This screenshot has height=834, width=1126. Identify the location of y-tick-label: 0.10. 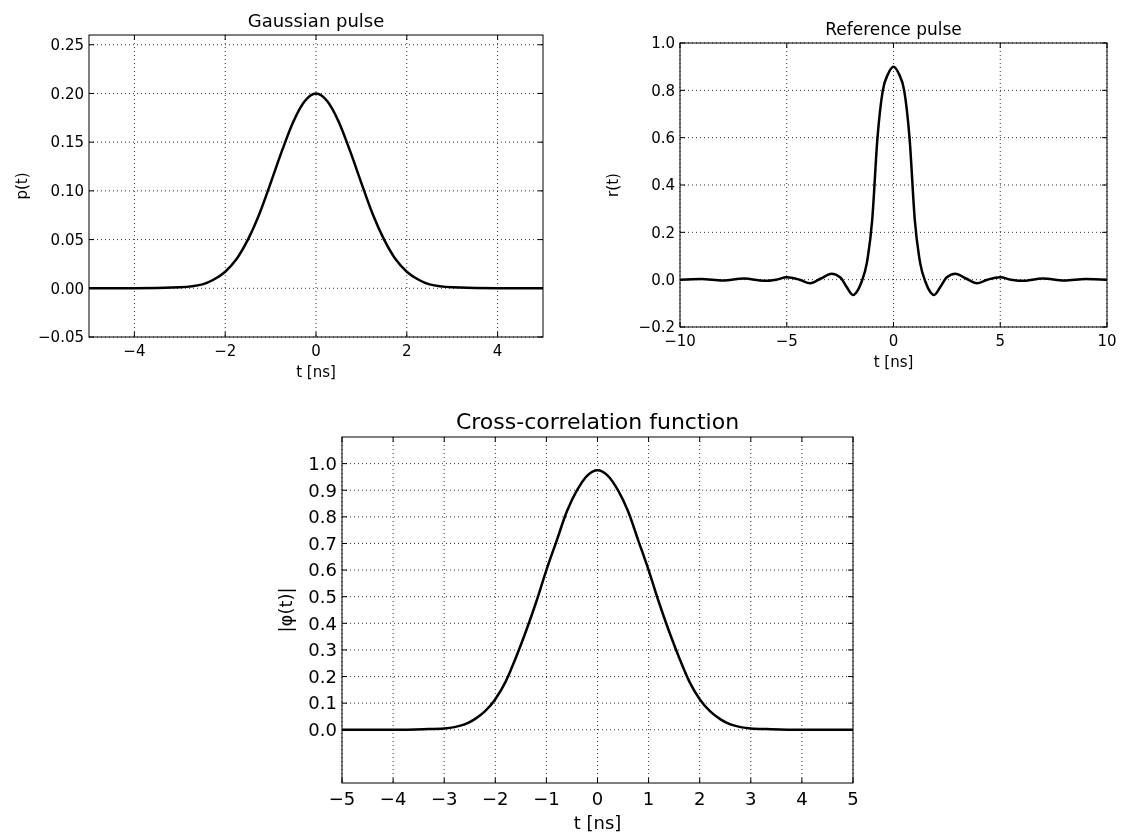
(67, 191).